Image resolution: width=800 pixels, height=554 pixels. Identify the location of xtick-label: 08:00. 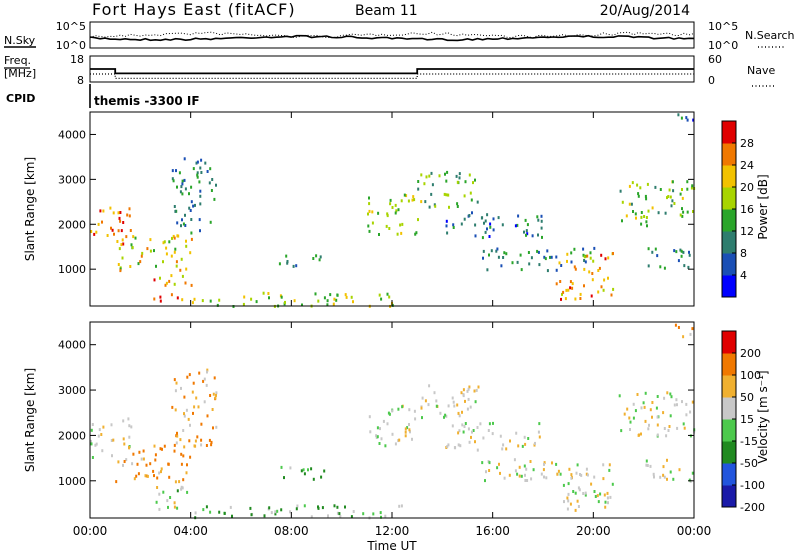
(291, 531).